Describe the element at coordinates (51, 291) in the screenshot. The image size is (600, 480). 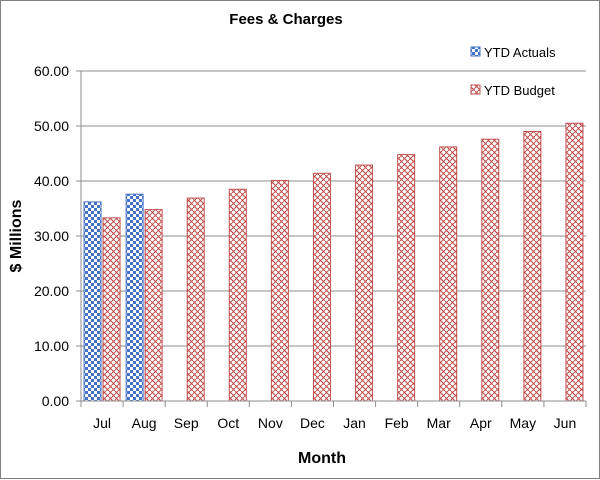
I see `y-tick-label: 20.00` at that location.